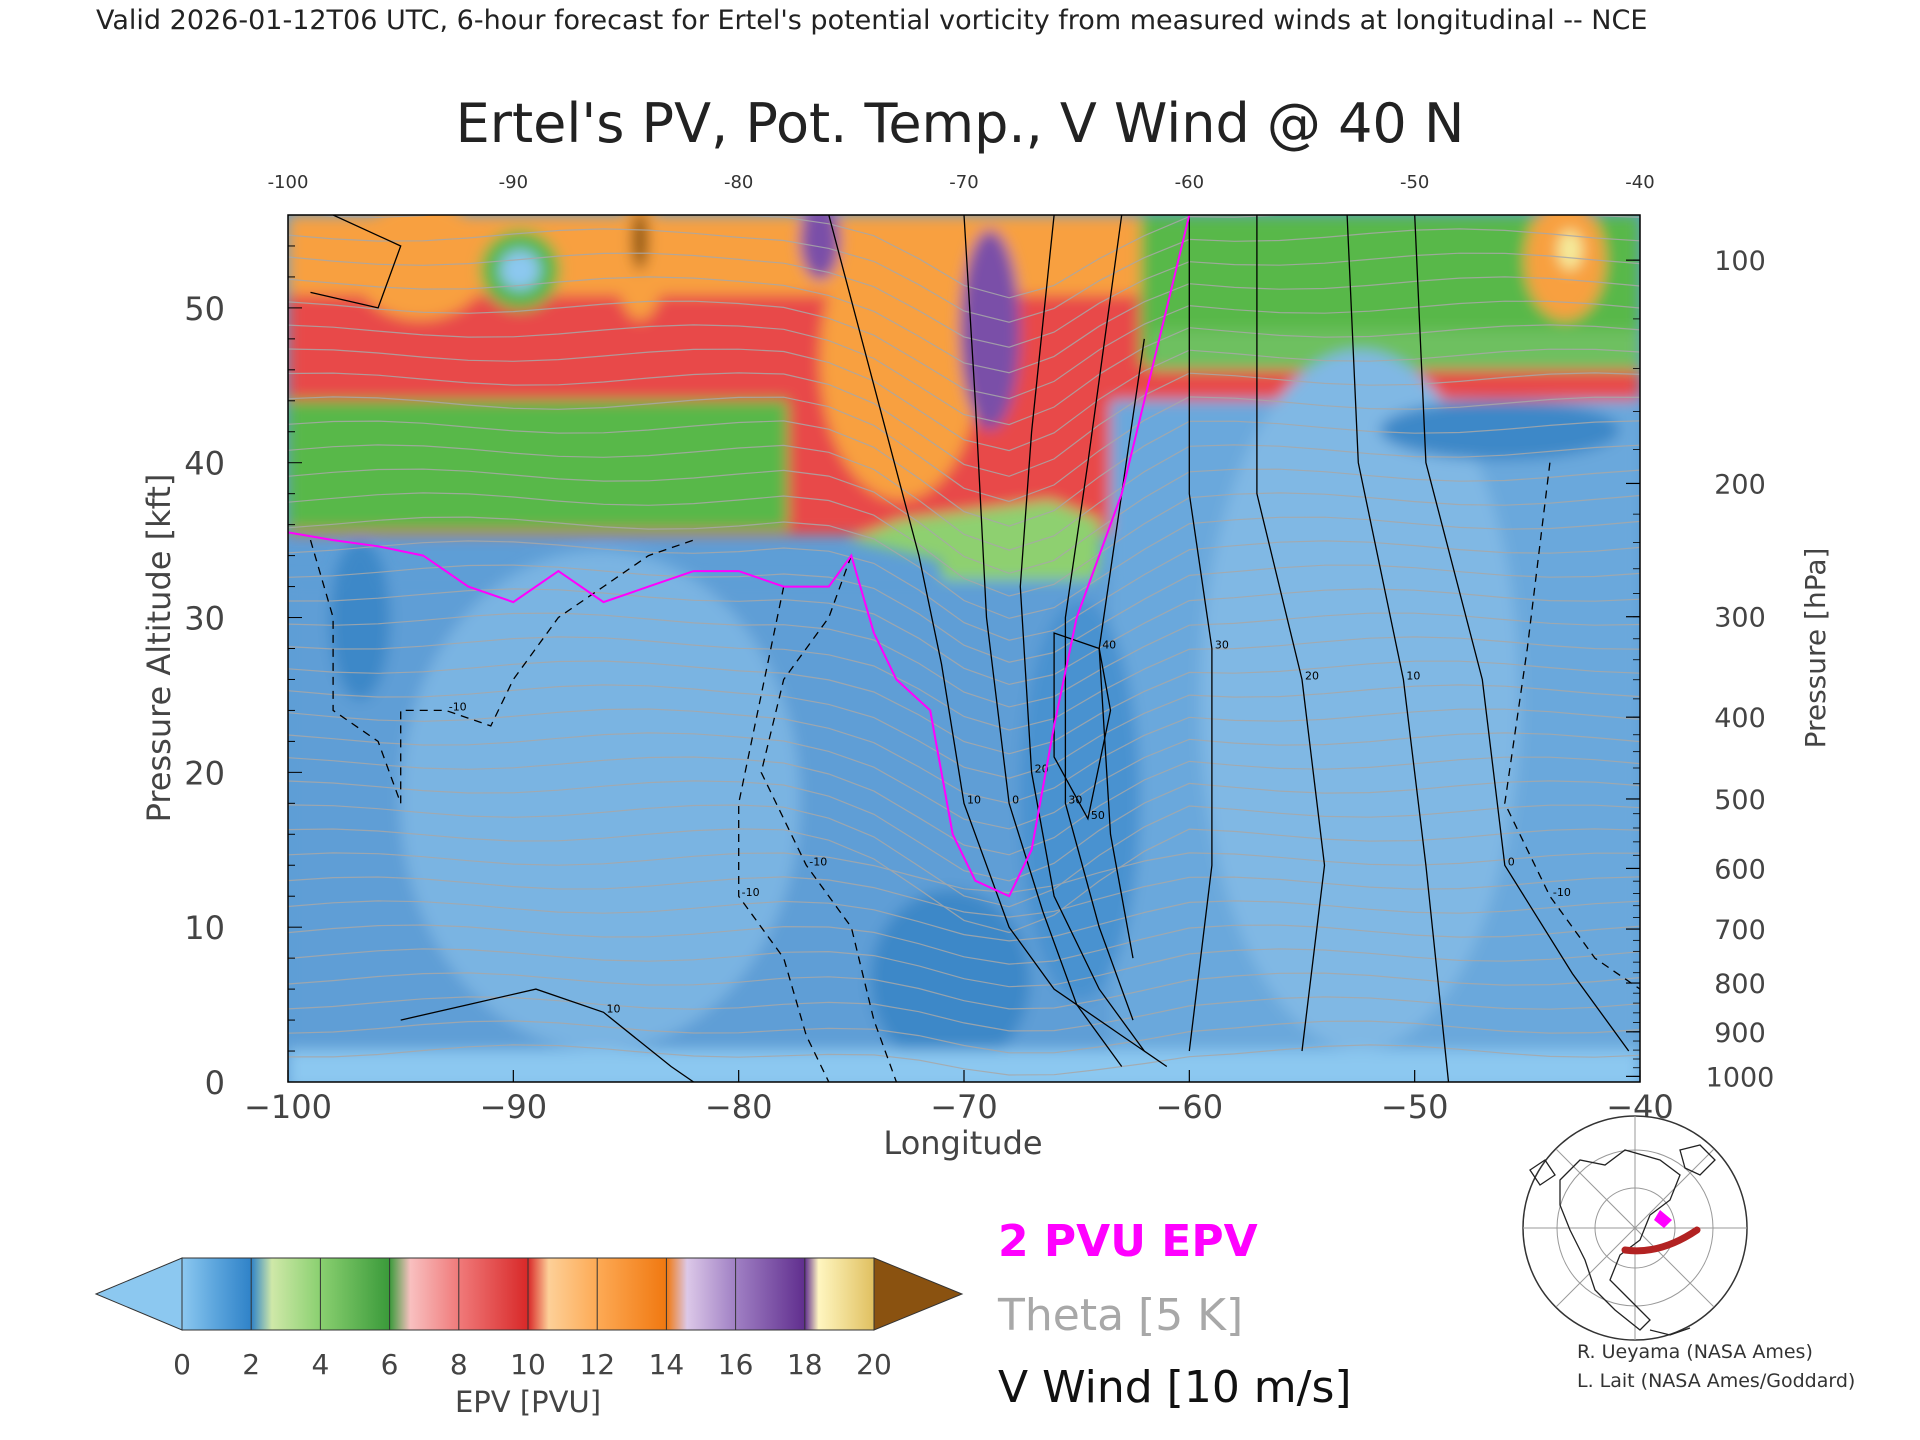  I want to click on legend-wind: V Wind [10 m/s], so click(1175, 1387).